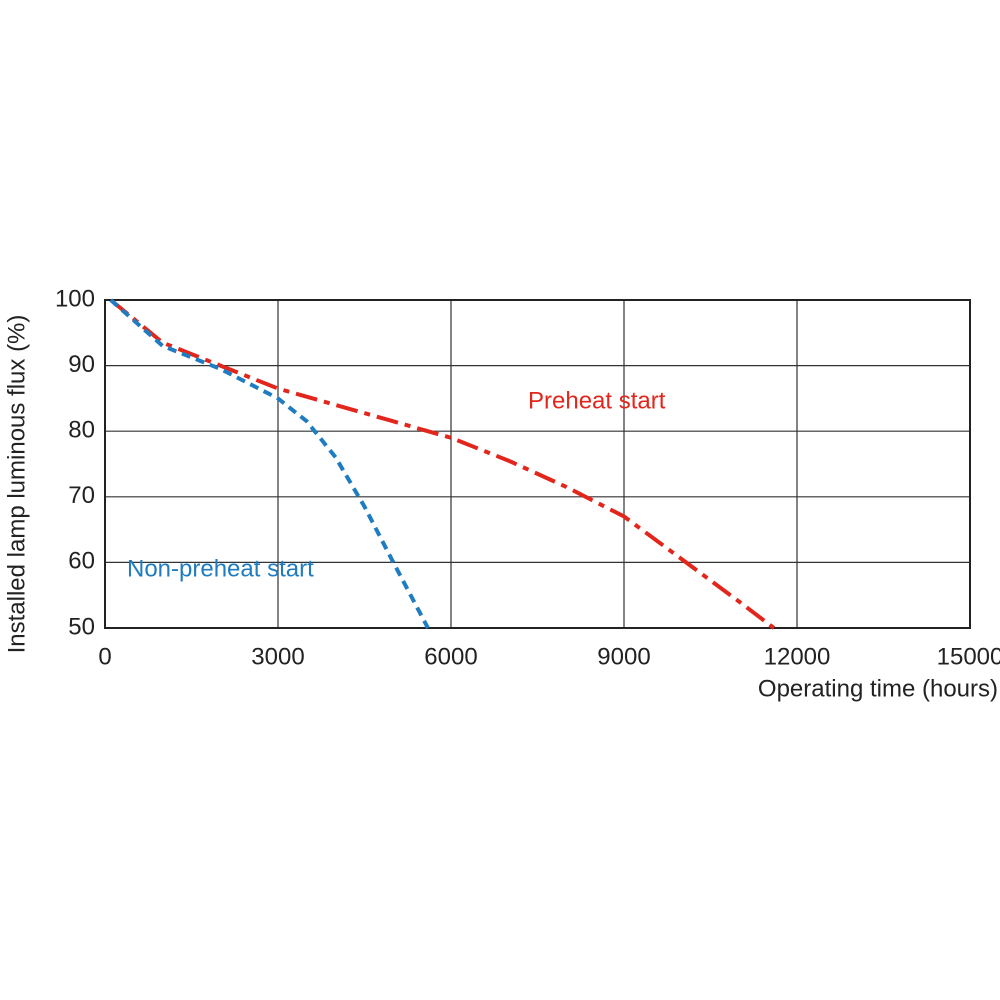  I want to click on series-label: Non-preheat start, so click(220, 568).